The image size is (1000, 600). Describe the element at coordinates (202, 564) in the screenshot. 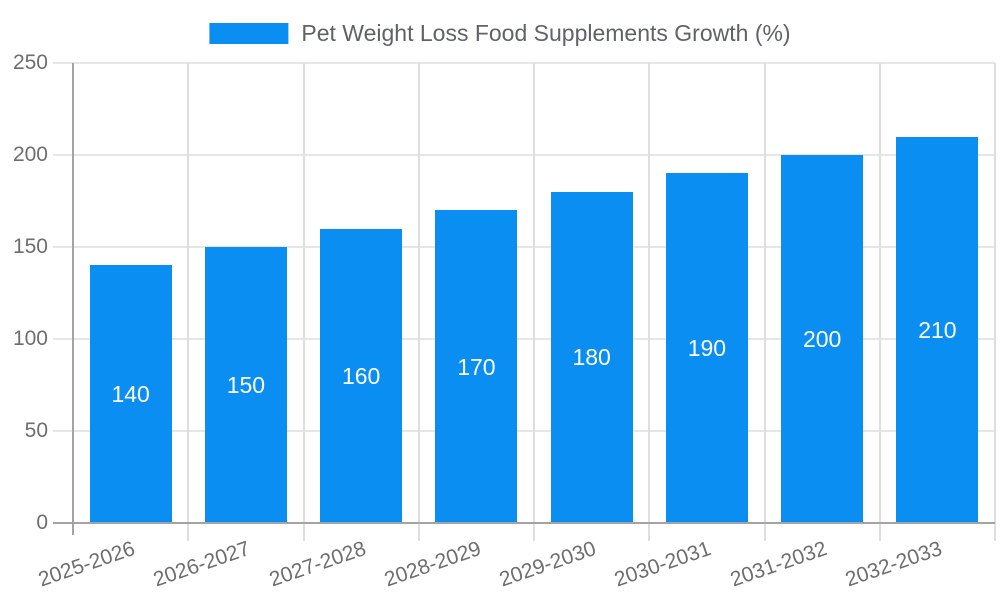

I see `x-tick-label: 2026-2027` at that location.